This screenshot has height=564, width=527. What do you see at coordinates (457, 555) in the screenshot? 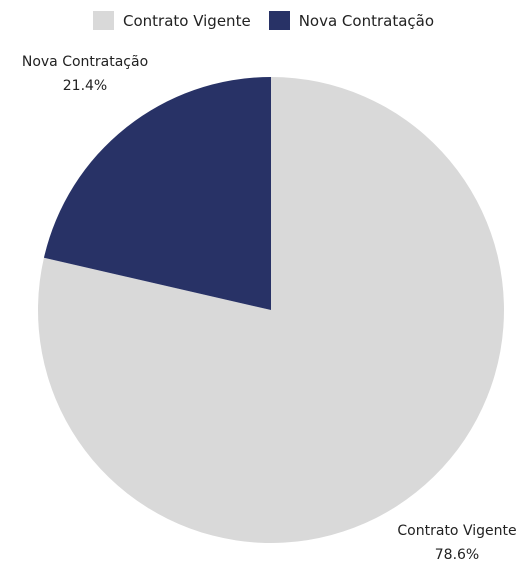
I see `slice-value-contrato-vigente: 78.6%` at bounding box center [457, 555].